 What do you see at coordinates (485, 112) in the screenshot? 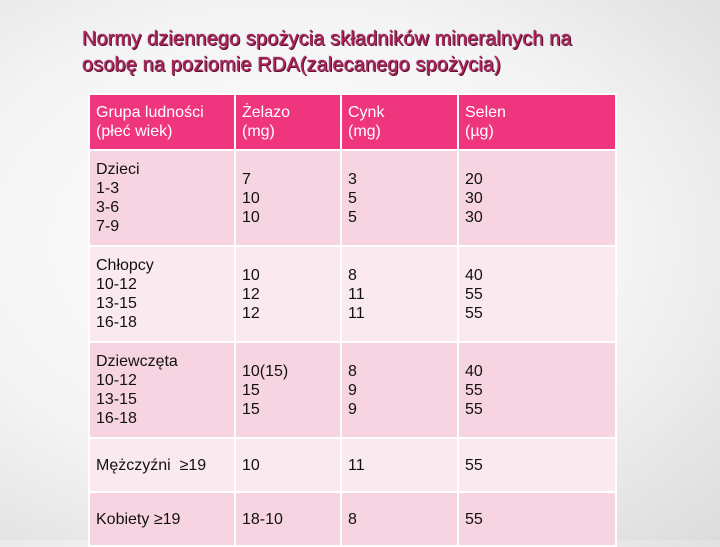
I see `header-selenium-line-1: Selen` at bounding box center [485, 112].